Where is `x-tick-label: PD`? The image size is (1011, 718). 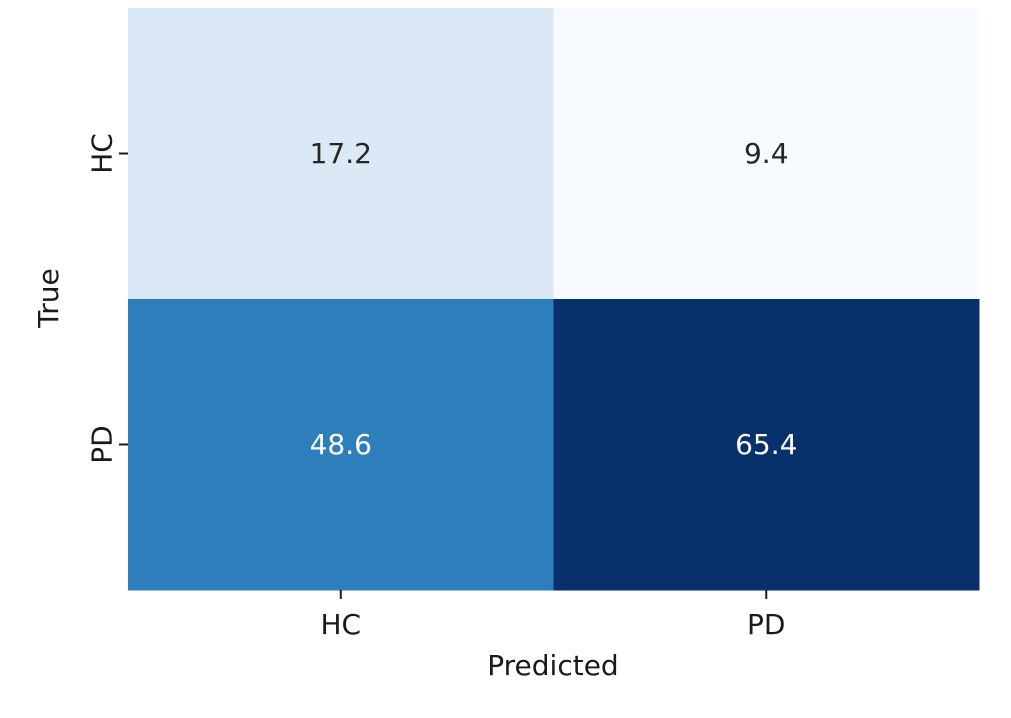
x-tick-label: PD is located at coordinates (766, 624).